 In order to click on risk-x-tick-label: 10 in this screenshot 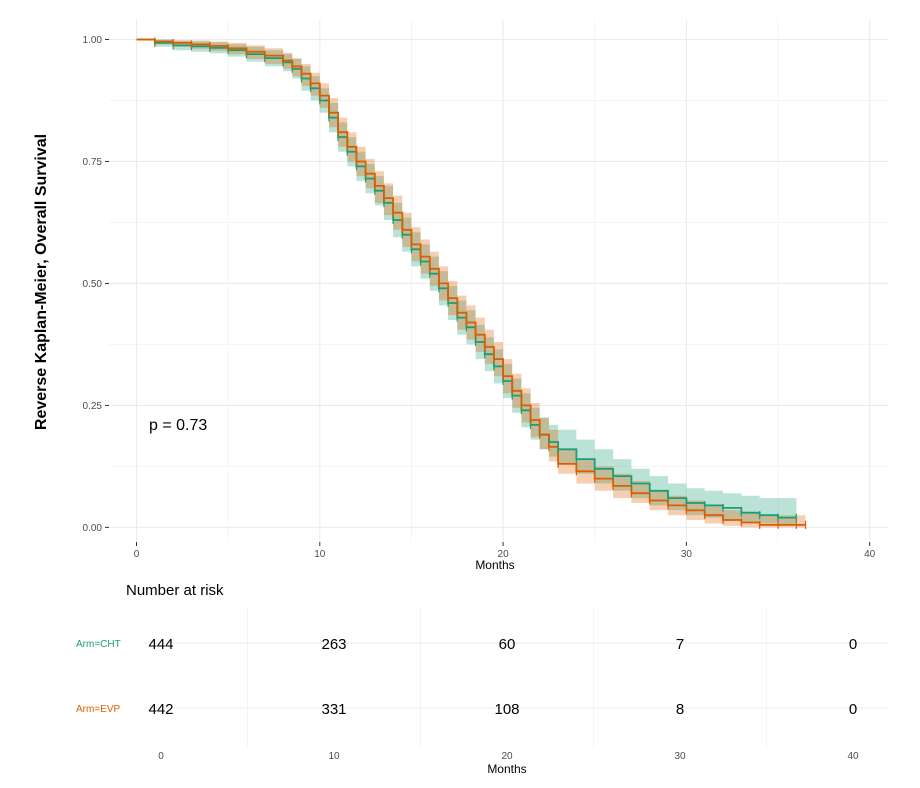, I will do `click(334, 756)`.